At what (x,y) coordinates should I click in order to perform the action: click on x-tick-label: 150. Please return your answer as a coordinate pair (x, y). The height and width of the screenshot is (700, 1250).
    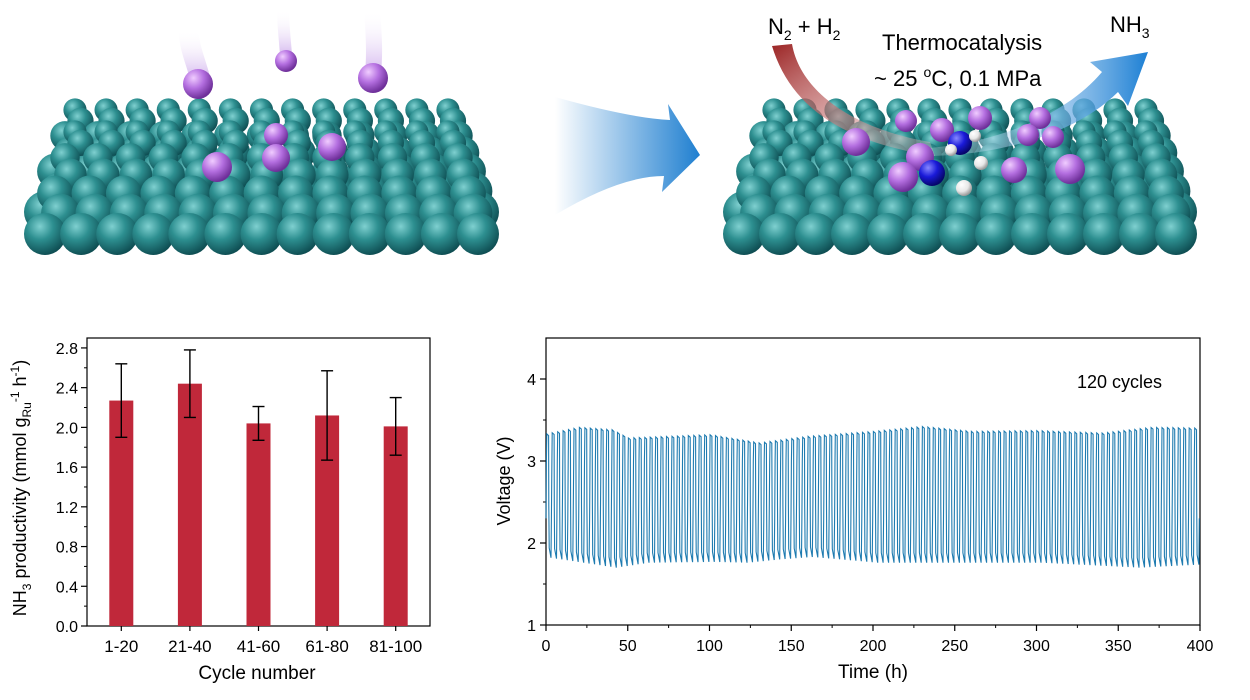
    Looking at the image, I should click on (791, 646).